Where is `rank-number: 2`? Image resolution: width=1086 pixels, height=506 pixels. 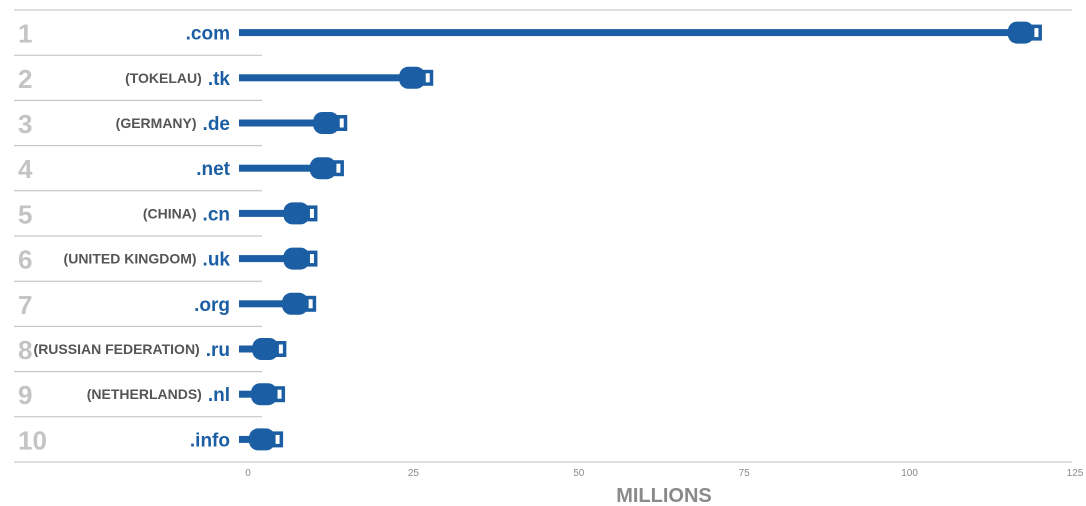 rank-number: 2 is located at coordinates (25, 79).